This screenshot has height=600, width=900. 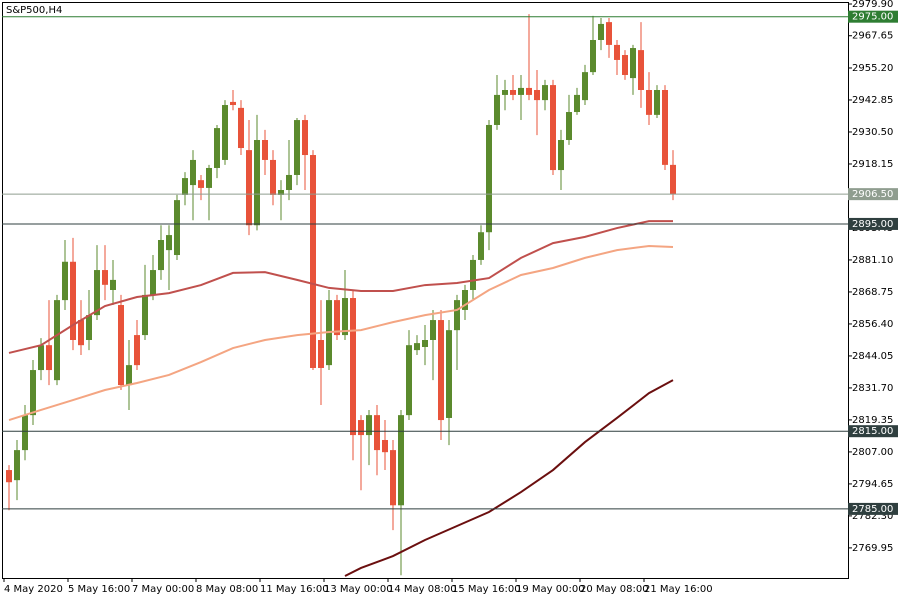 I want to click on x-tick-label: 5 May 16:00, so click(x=99, y=589).